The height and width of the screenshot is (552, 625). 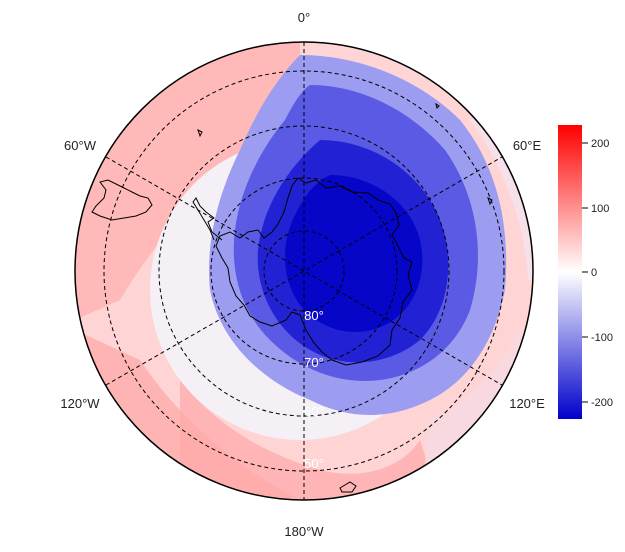 What do you see at coordinates (348, 487) in the screenshot?
I see `island-new-zealand-region` at bounding box center [348, 487].